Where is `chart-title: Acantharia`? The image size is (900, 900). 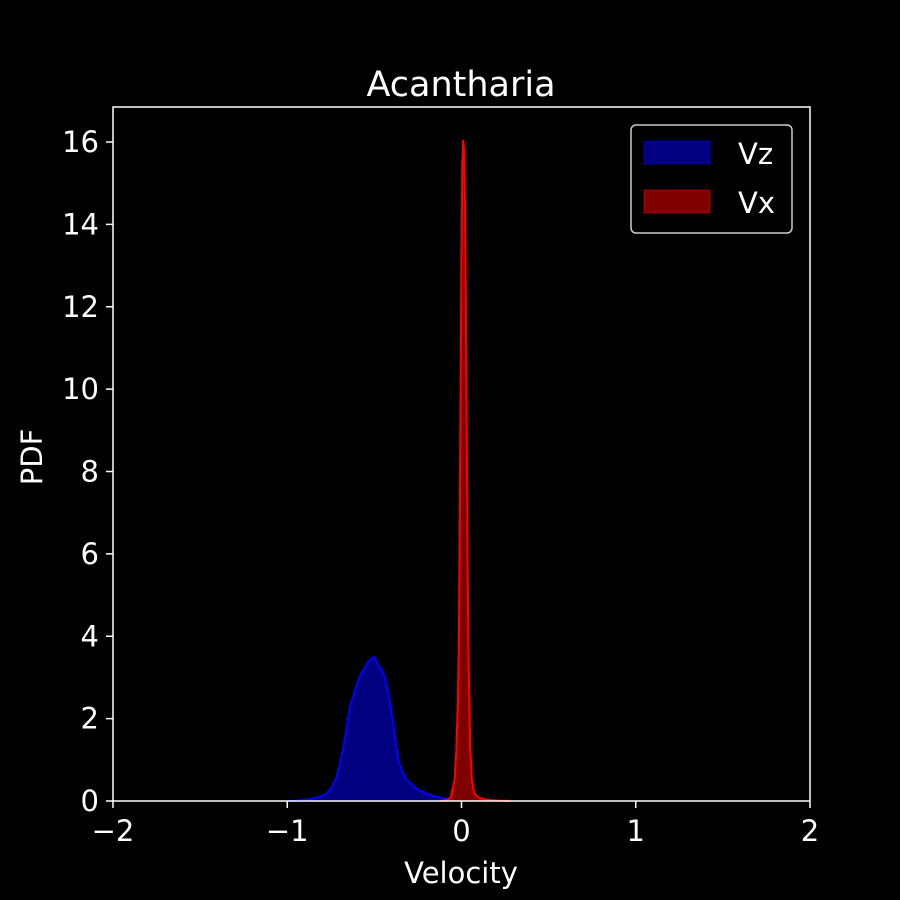 chart-title: Acantharia is located at coordinates (460, 85).